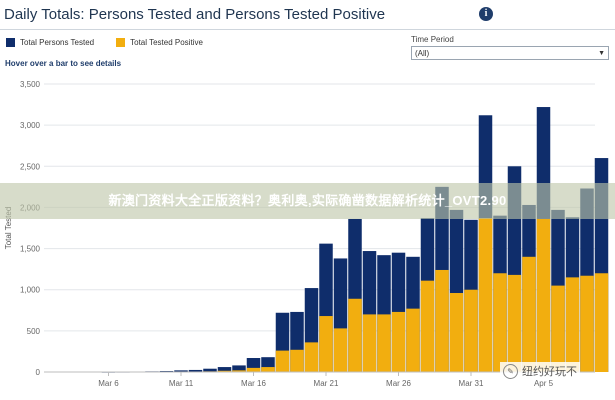 Image resolution: width=615 pixels, height=400 pixels. What do you see at coordinates (432, 39) in the screenshot?
I see `time-period-label: Time Period` at bounding box center [432, 39].